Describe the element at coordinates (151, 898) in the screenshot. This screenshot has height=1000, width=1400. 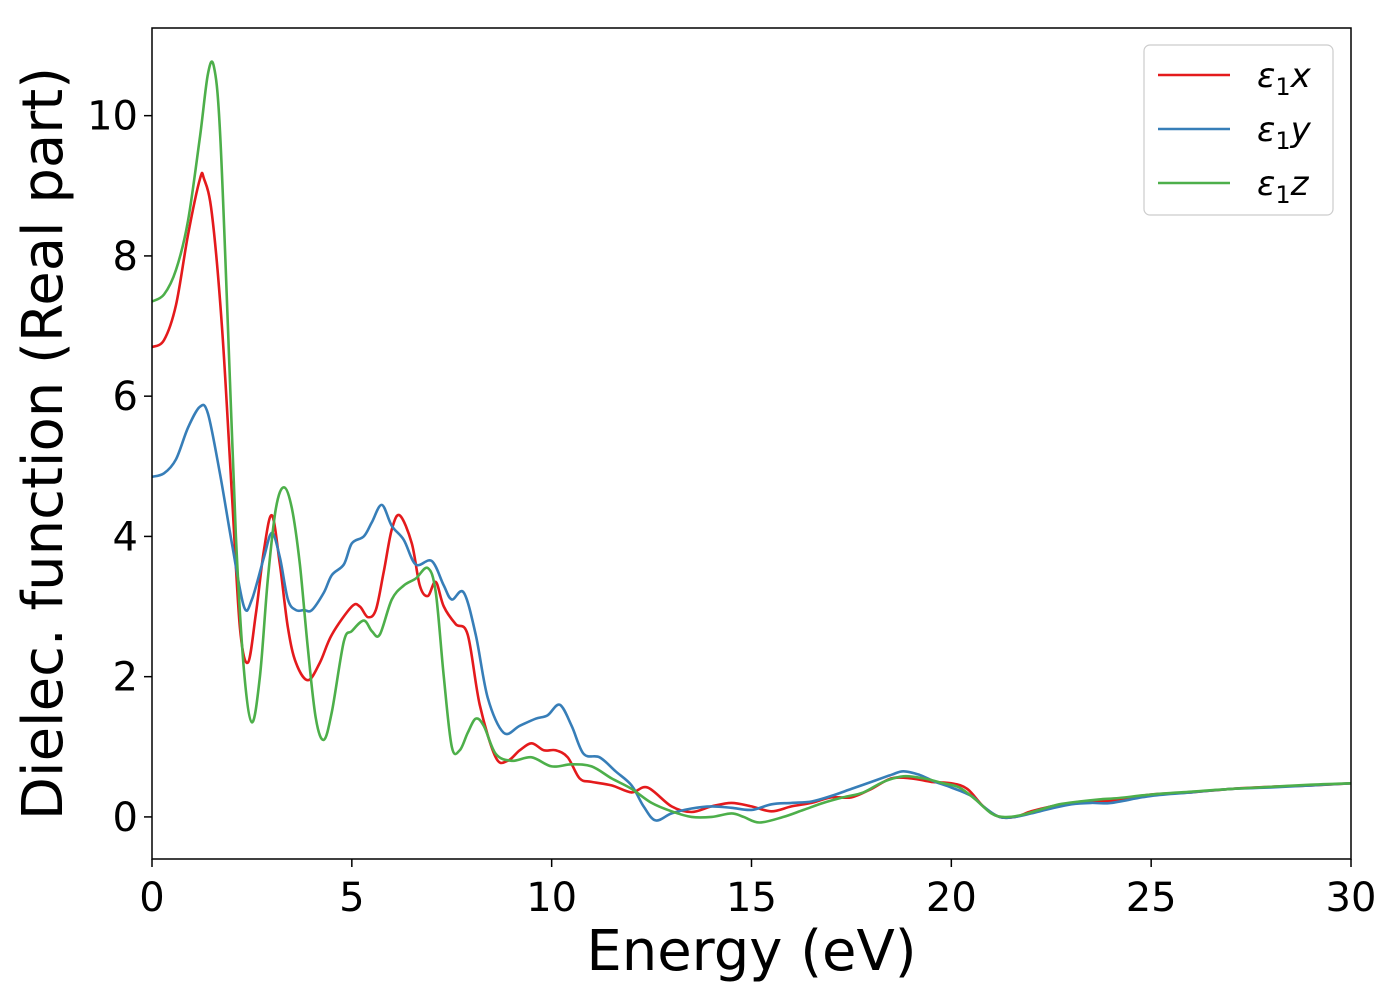
I see `x-tick-label: 0` at that location.